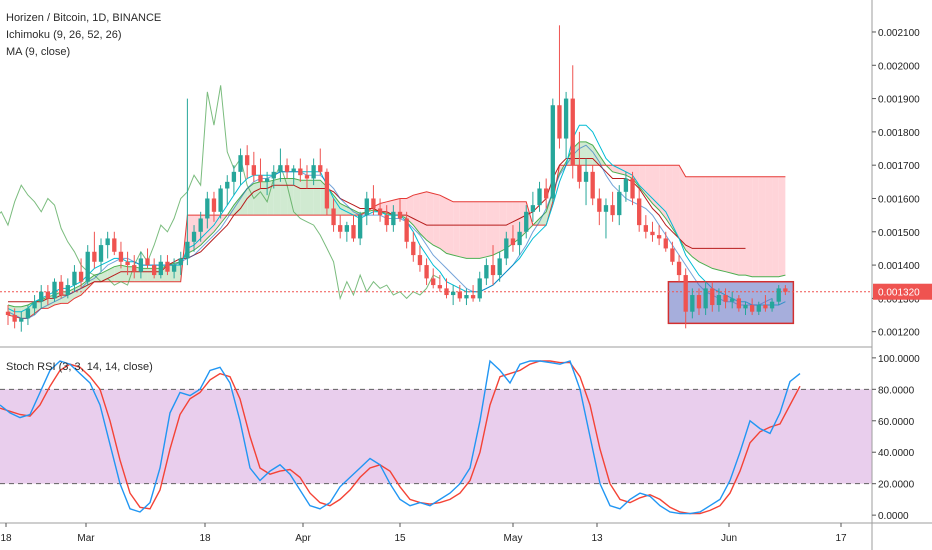 This screenshot has height=550, width=932. What do you see at coordinates (400, 538) in the screenshot?
I see `time-tick-label: 15` at bounding box center [400, 538].